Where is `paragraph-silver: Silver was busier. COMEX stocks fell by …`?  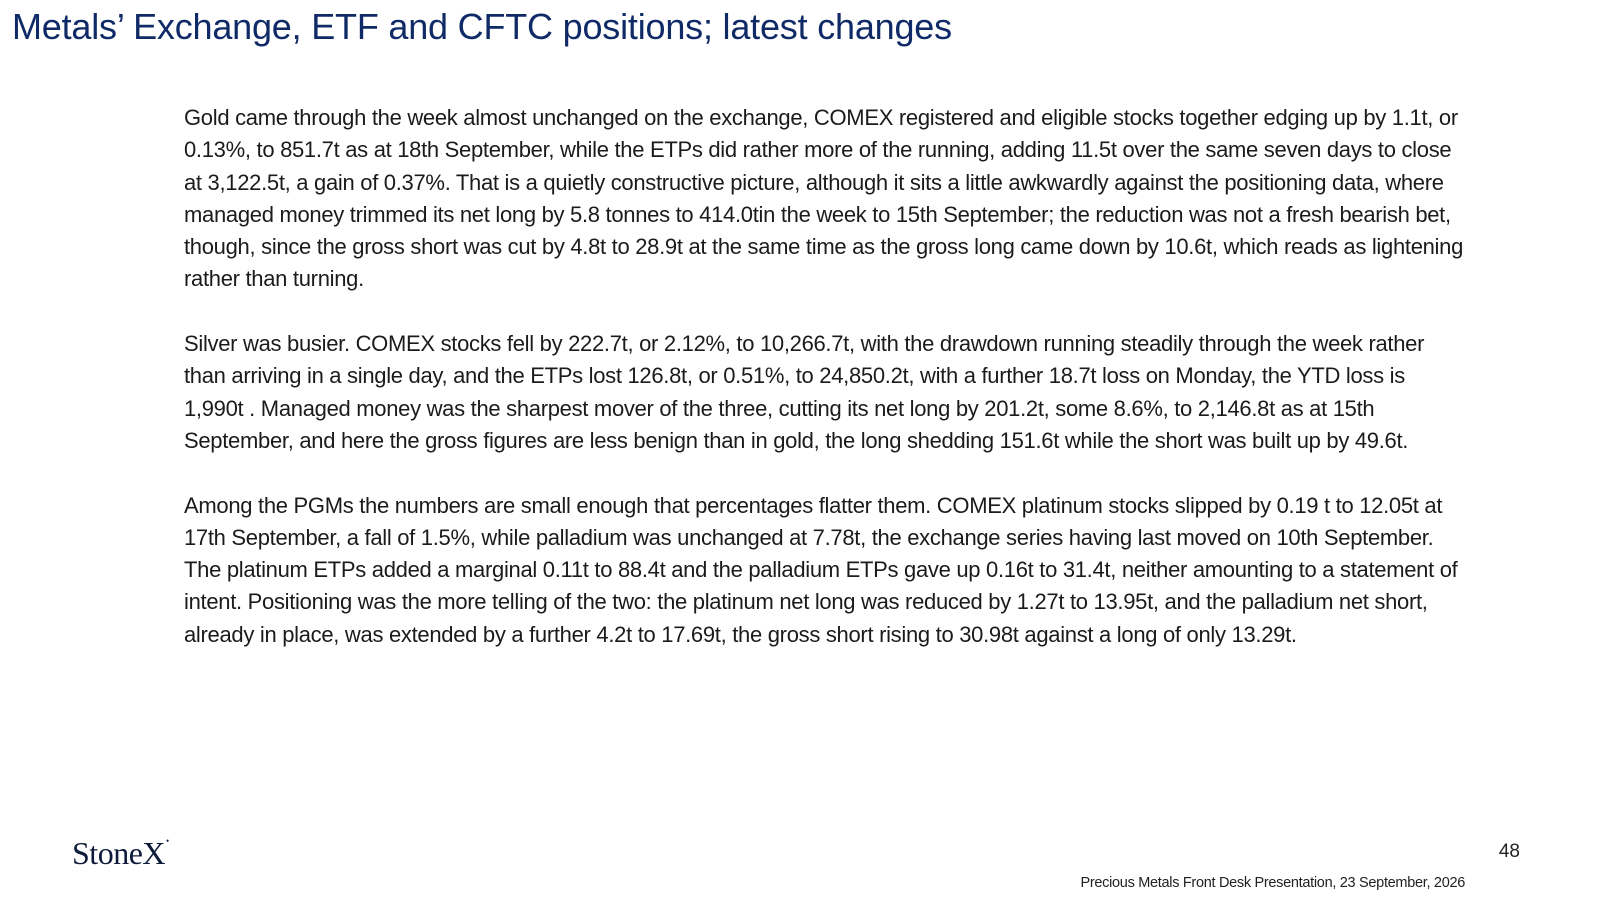
paragraph-silver: Silver was busier. COMEX stocks fell by … is located at coordinates (804, 392).